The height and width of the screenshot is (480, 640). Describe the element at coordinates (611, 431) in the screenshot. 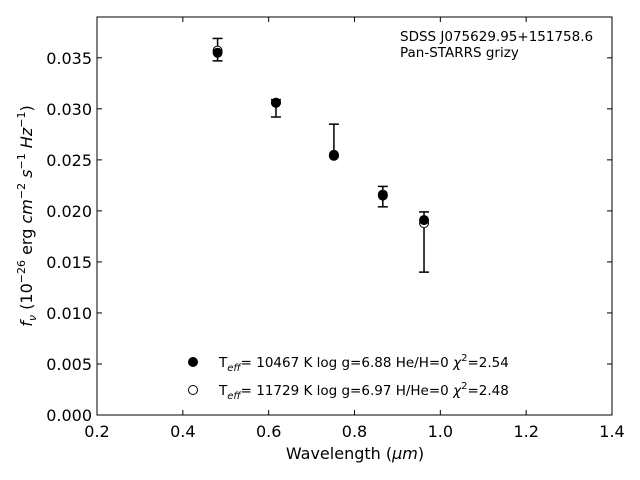

I see `x-tick-label: 1.4` at that location.